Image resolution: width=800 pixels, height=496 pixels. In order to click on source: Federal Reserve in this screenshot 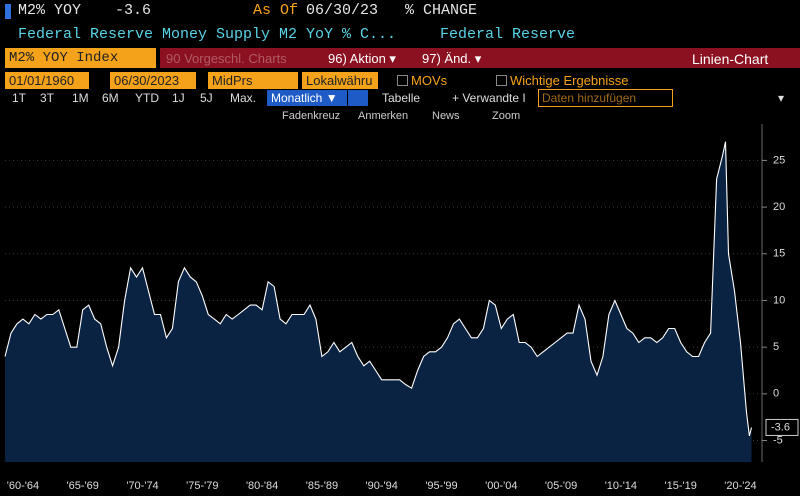, I will do `click(508, 34)`.